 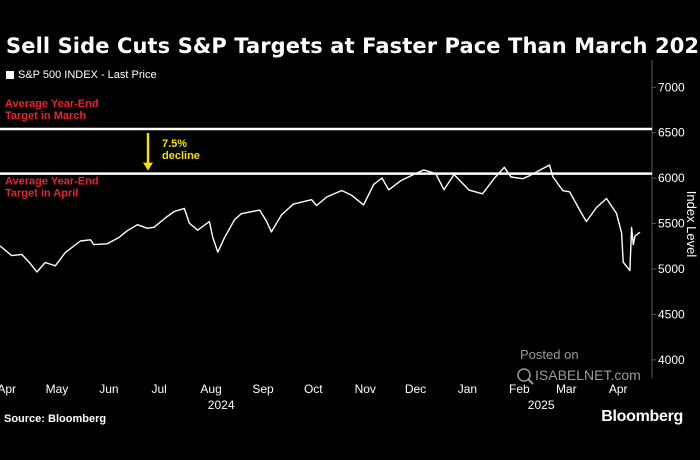 What do you see at coordinates (642, 416) in the screenshot?
I see `bloomberg-logo: Bloomberg` at bounding box center [642, 416].